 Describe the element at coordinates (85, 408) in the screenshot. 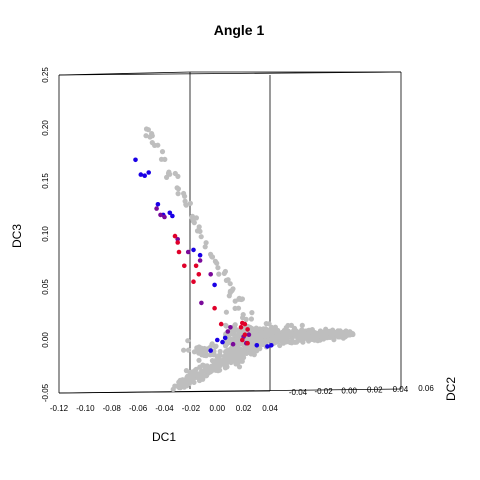

I see `x-tick-label: -0.10` at that location.